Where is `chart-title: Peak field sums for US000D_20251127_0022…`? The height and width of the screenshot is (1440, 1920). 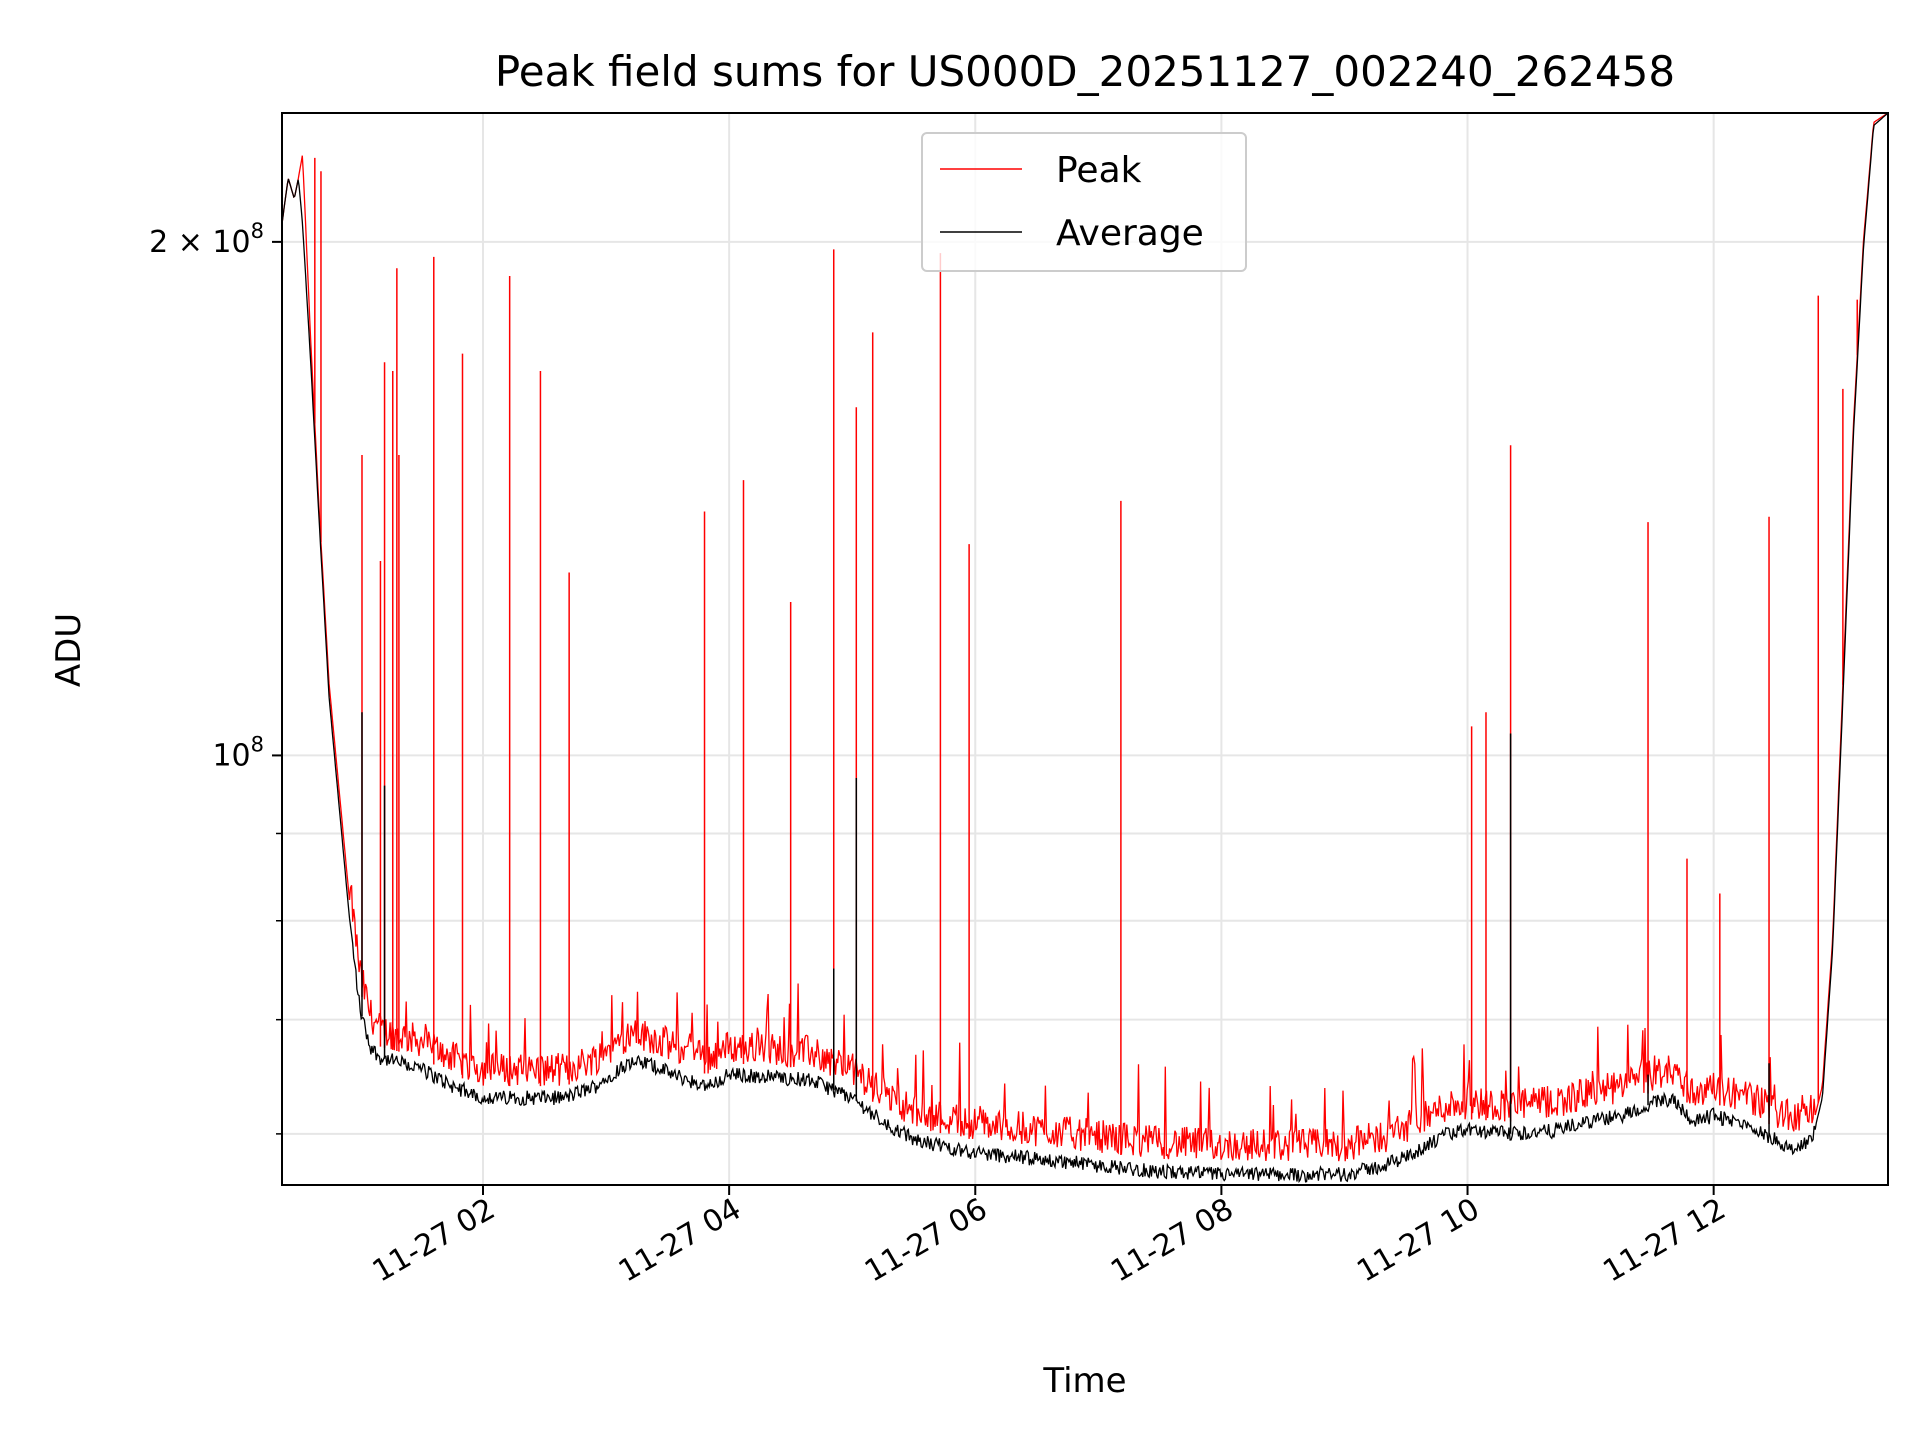 chart-title: Peak field sums for US000D_20251127_0022… is located at coordinates (1085, 71).